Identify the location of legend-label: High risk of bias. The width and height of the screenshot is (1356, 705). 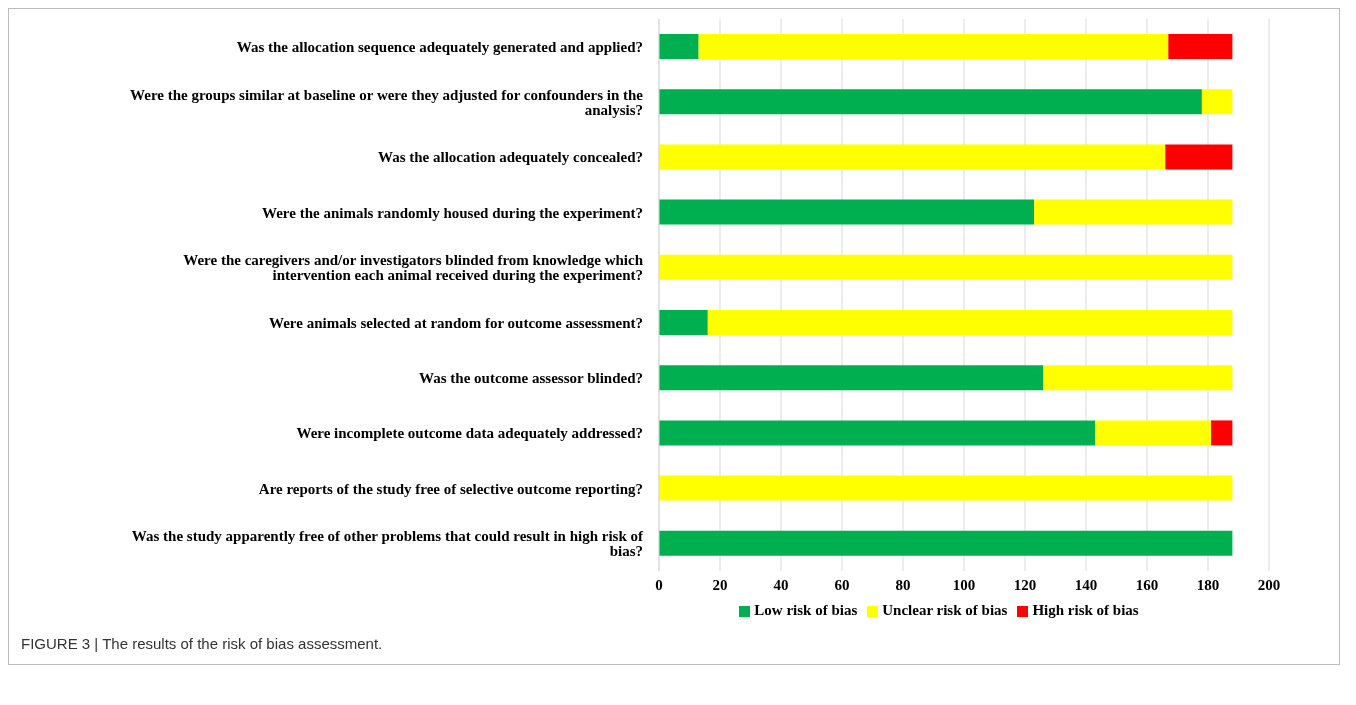
(1085, 610).